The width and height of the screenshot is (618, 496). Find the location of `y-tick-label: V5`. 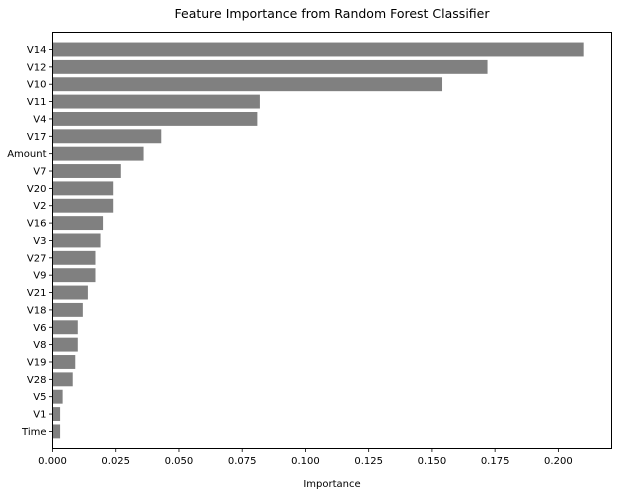

y-tick-label: V5 is located at coordinates (39, 397).